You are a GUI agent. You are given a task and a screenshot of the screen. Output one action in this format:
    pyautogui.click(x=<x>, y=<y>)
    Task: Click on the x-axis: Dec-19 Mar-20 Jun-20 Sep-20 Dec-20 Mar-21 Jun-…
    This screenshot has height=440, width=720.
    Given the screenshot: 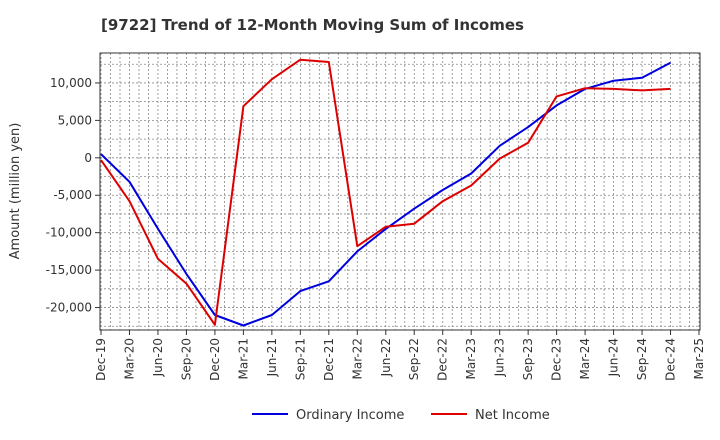 What is the action you would take?
    pyautogui.click(x=400, y=355)
    